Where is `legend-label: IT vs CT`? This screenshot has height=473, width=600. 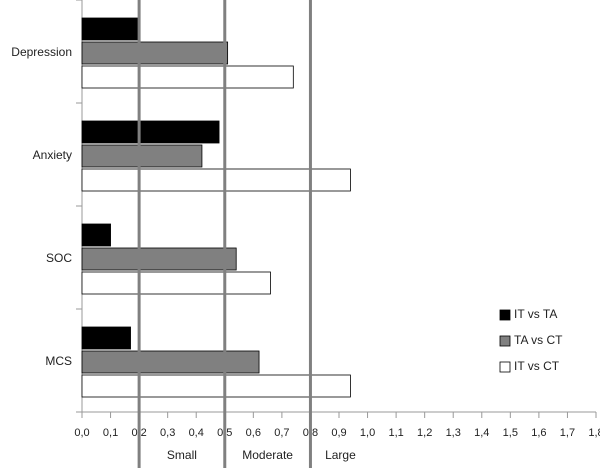
legend-label: IT vs CT is located at coordinates (537, 366).